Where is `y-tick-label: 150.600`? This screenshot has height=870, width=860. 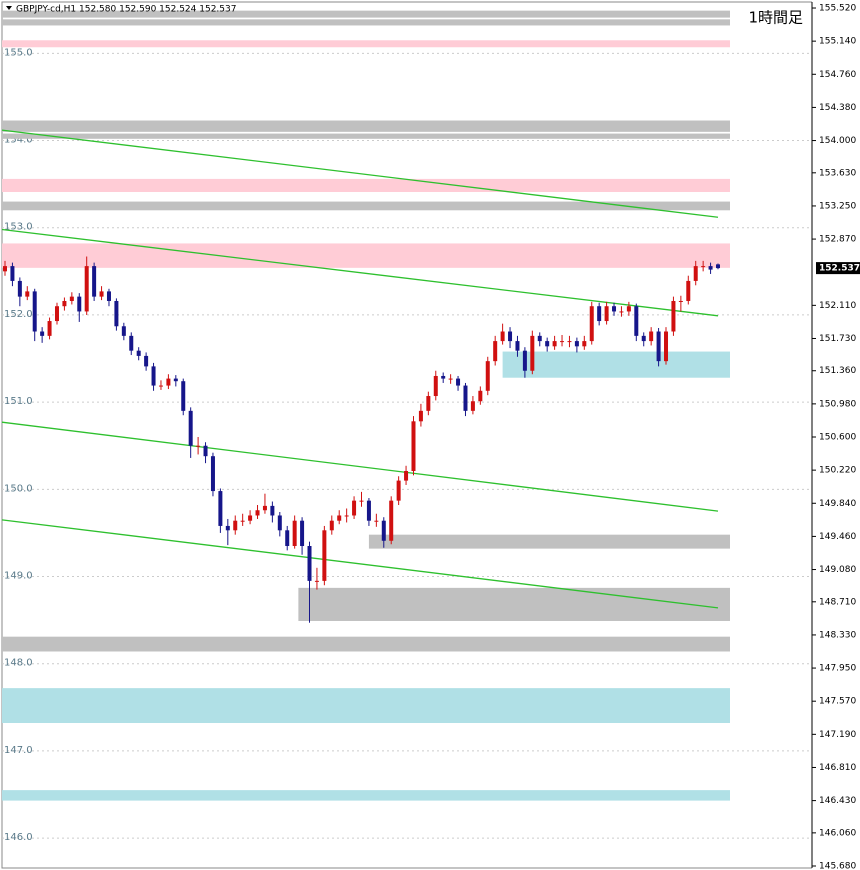 y-tick-label: 150.600 is located at coordinates (837, 438).